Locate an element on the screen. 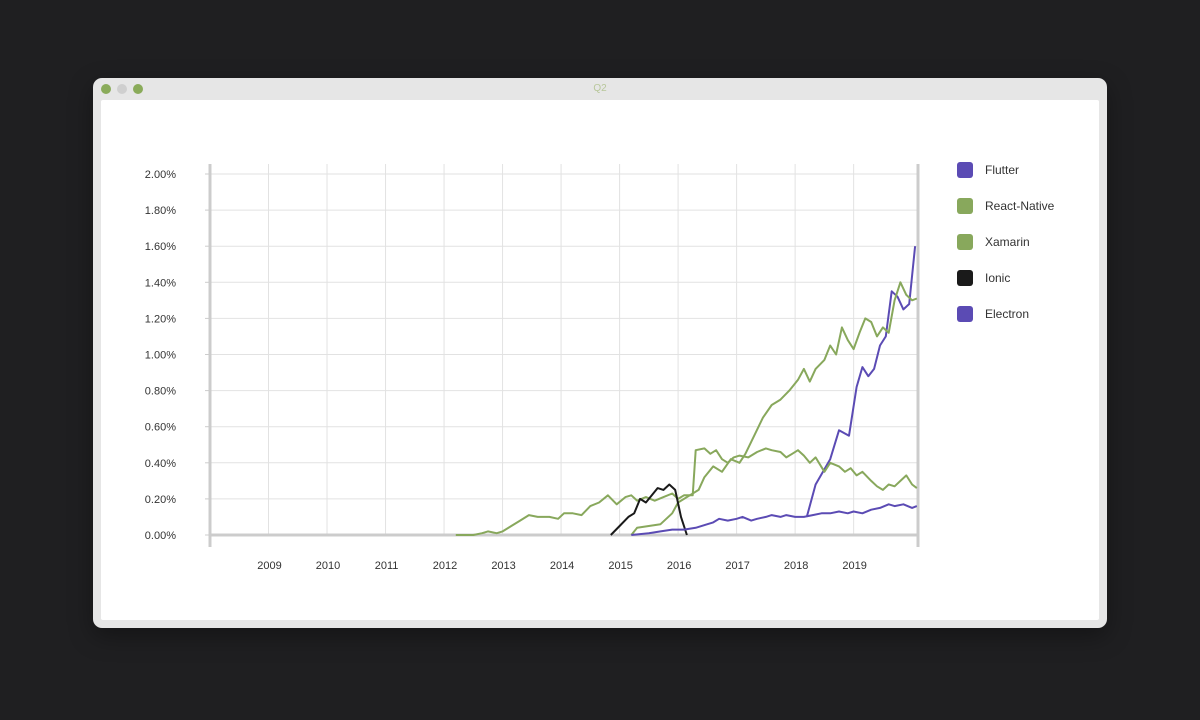 This screenshot has width=1200, height=720. maximize-window-button is located at coordinates (138, 89).